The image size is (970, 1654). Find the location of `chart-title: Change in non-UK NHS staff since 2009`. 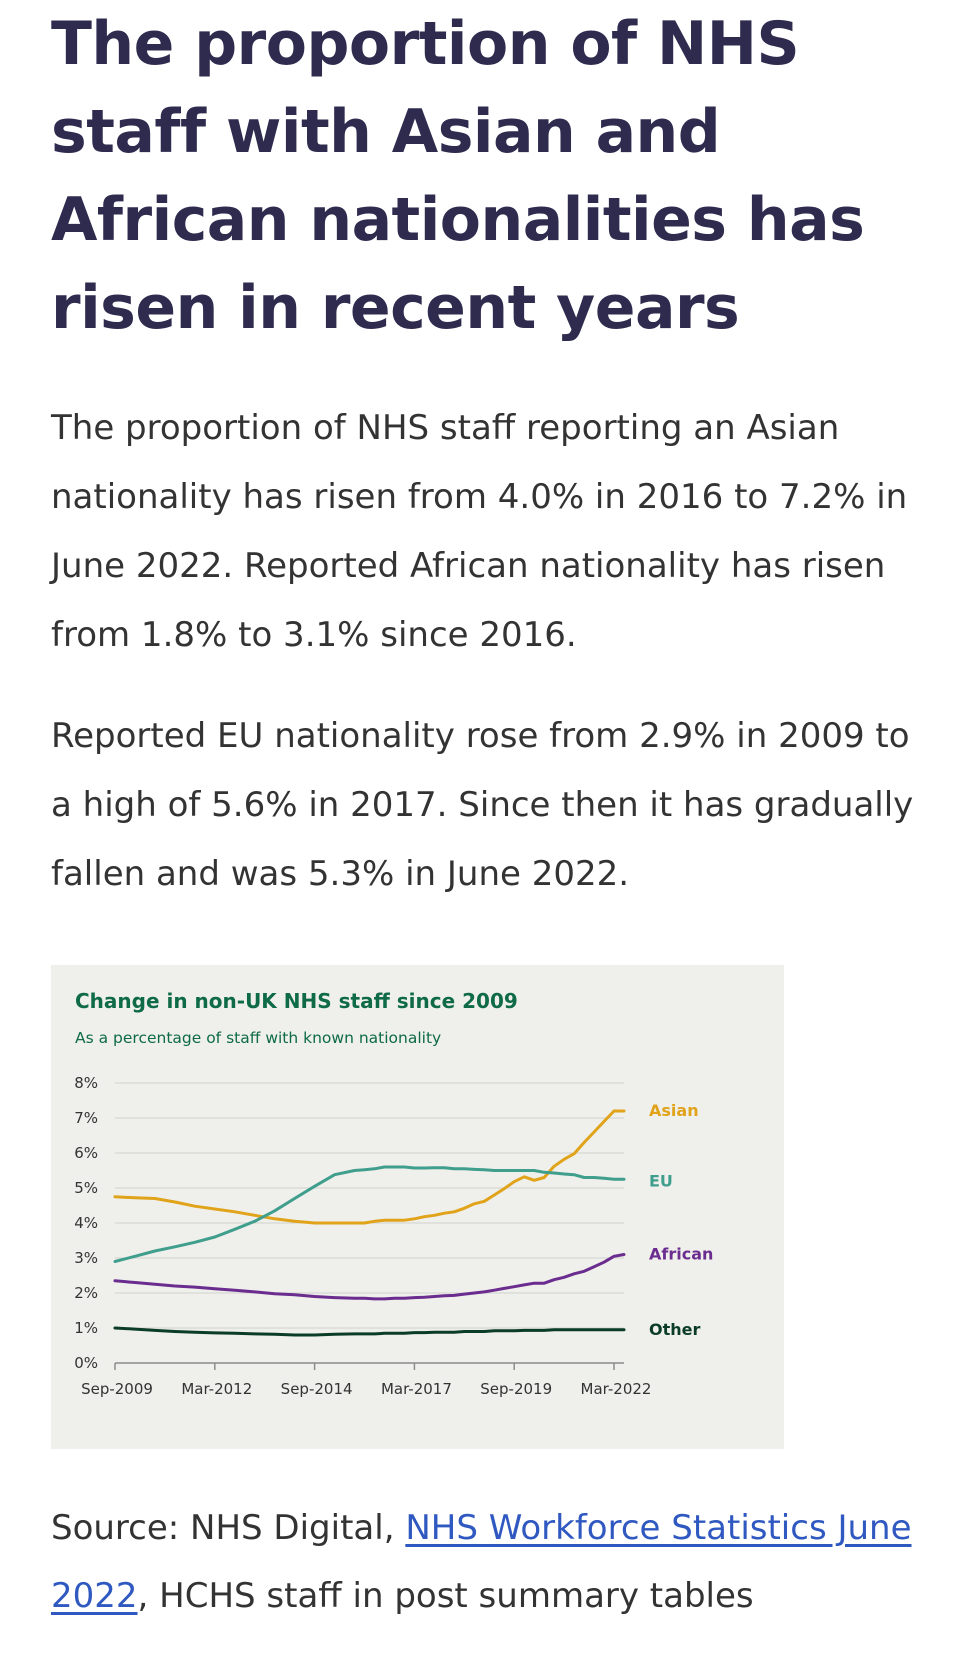

chart-title: Change in non-UK NHS staff since 2009 is located at coordinates (296, 1001).